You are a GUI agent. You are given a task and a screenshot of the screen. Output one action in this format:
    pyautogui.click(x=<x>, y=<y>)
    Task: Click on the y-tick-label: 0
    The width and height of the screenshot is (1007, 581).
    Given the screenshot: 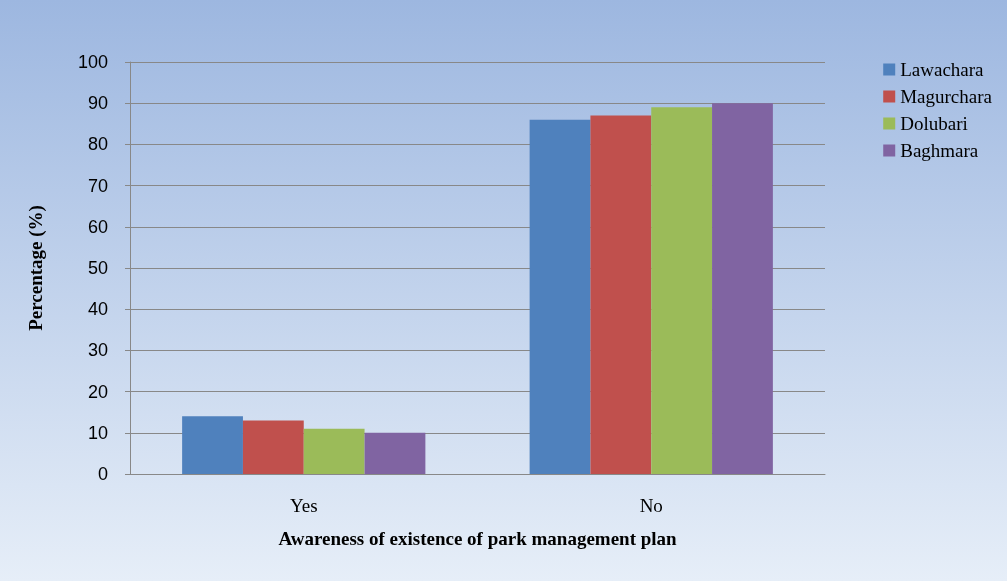 What is the action you would take?
    pyautogui.click(x=102, y=474)
    